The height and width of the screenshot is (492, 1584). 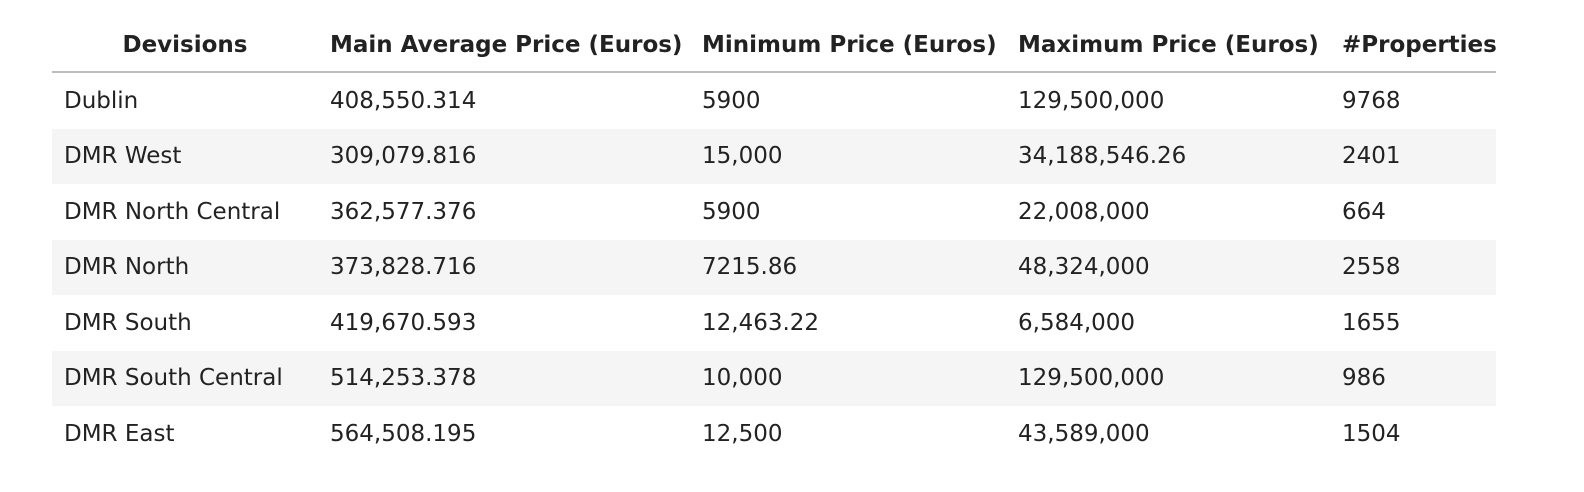 What do you see at coordinates (185, 267) in the screenshot?
I see `cell-division: DMR North` at bounding box center [185, 267].